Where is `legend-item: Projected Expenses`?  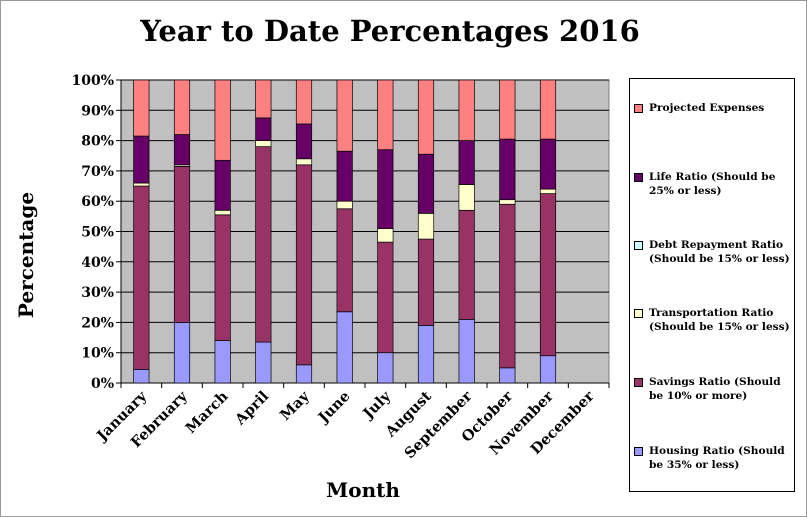
legend-item: Projected Expenses is located at coordinates (713, 108).